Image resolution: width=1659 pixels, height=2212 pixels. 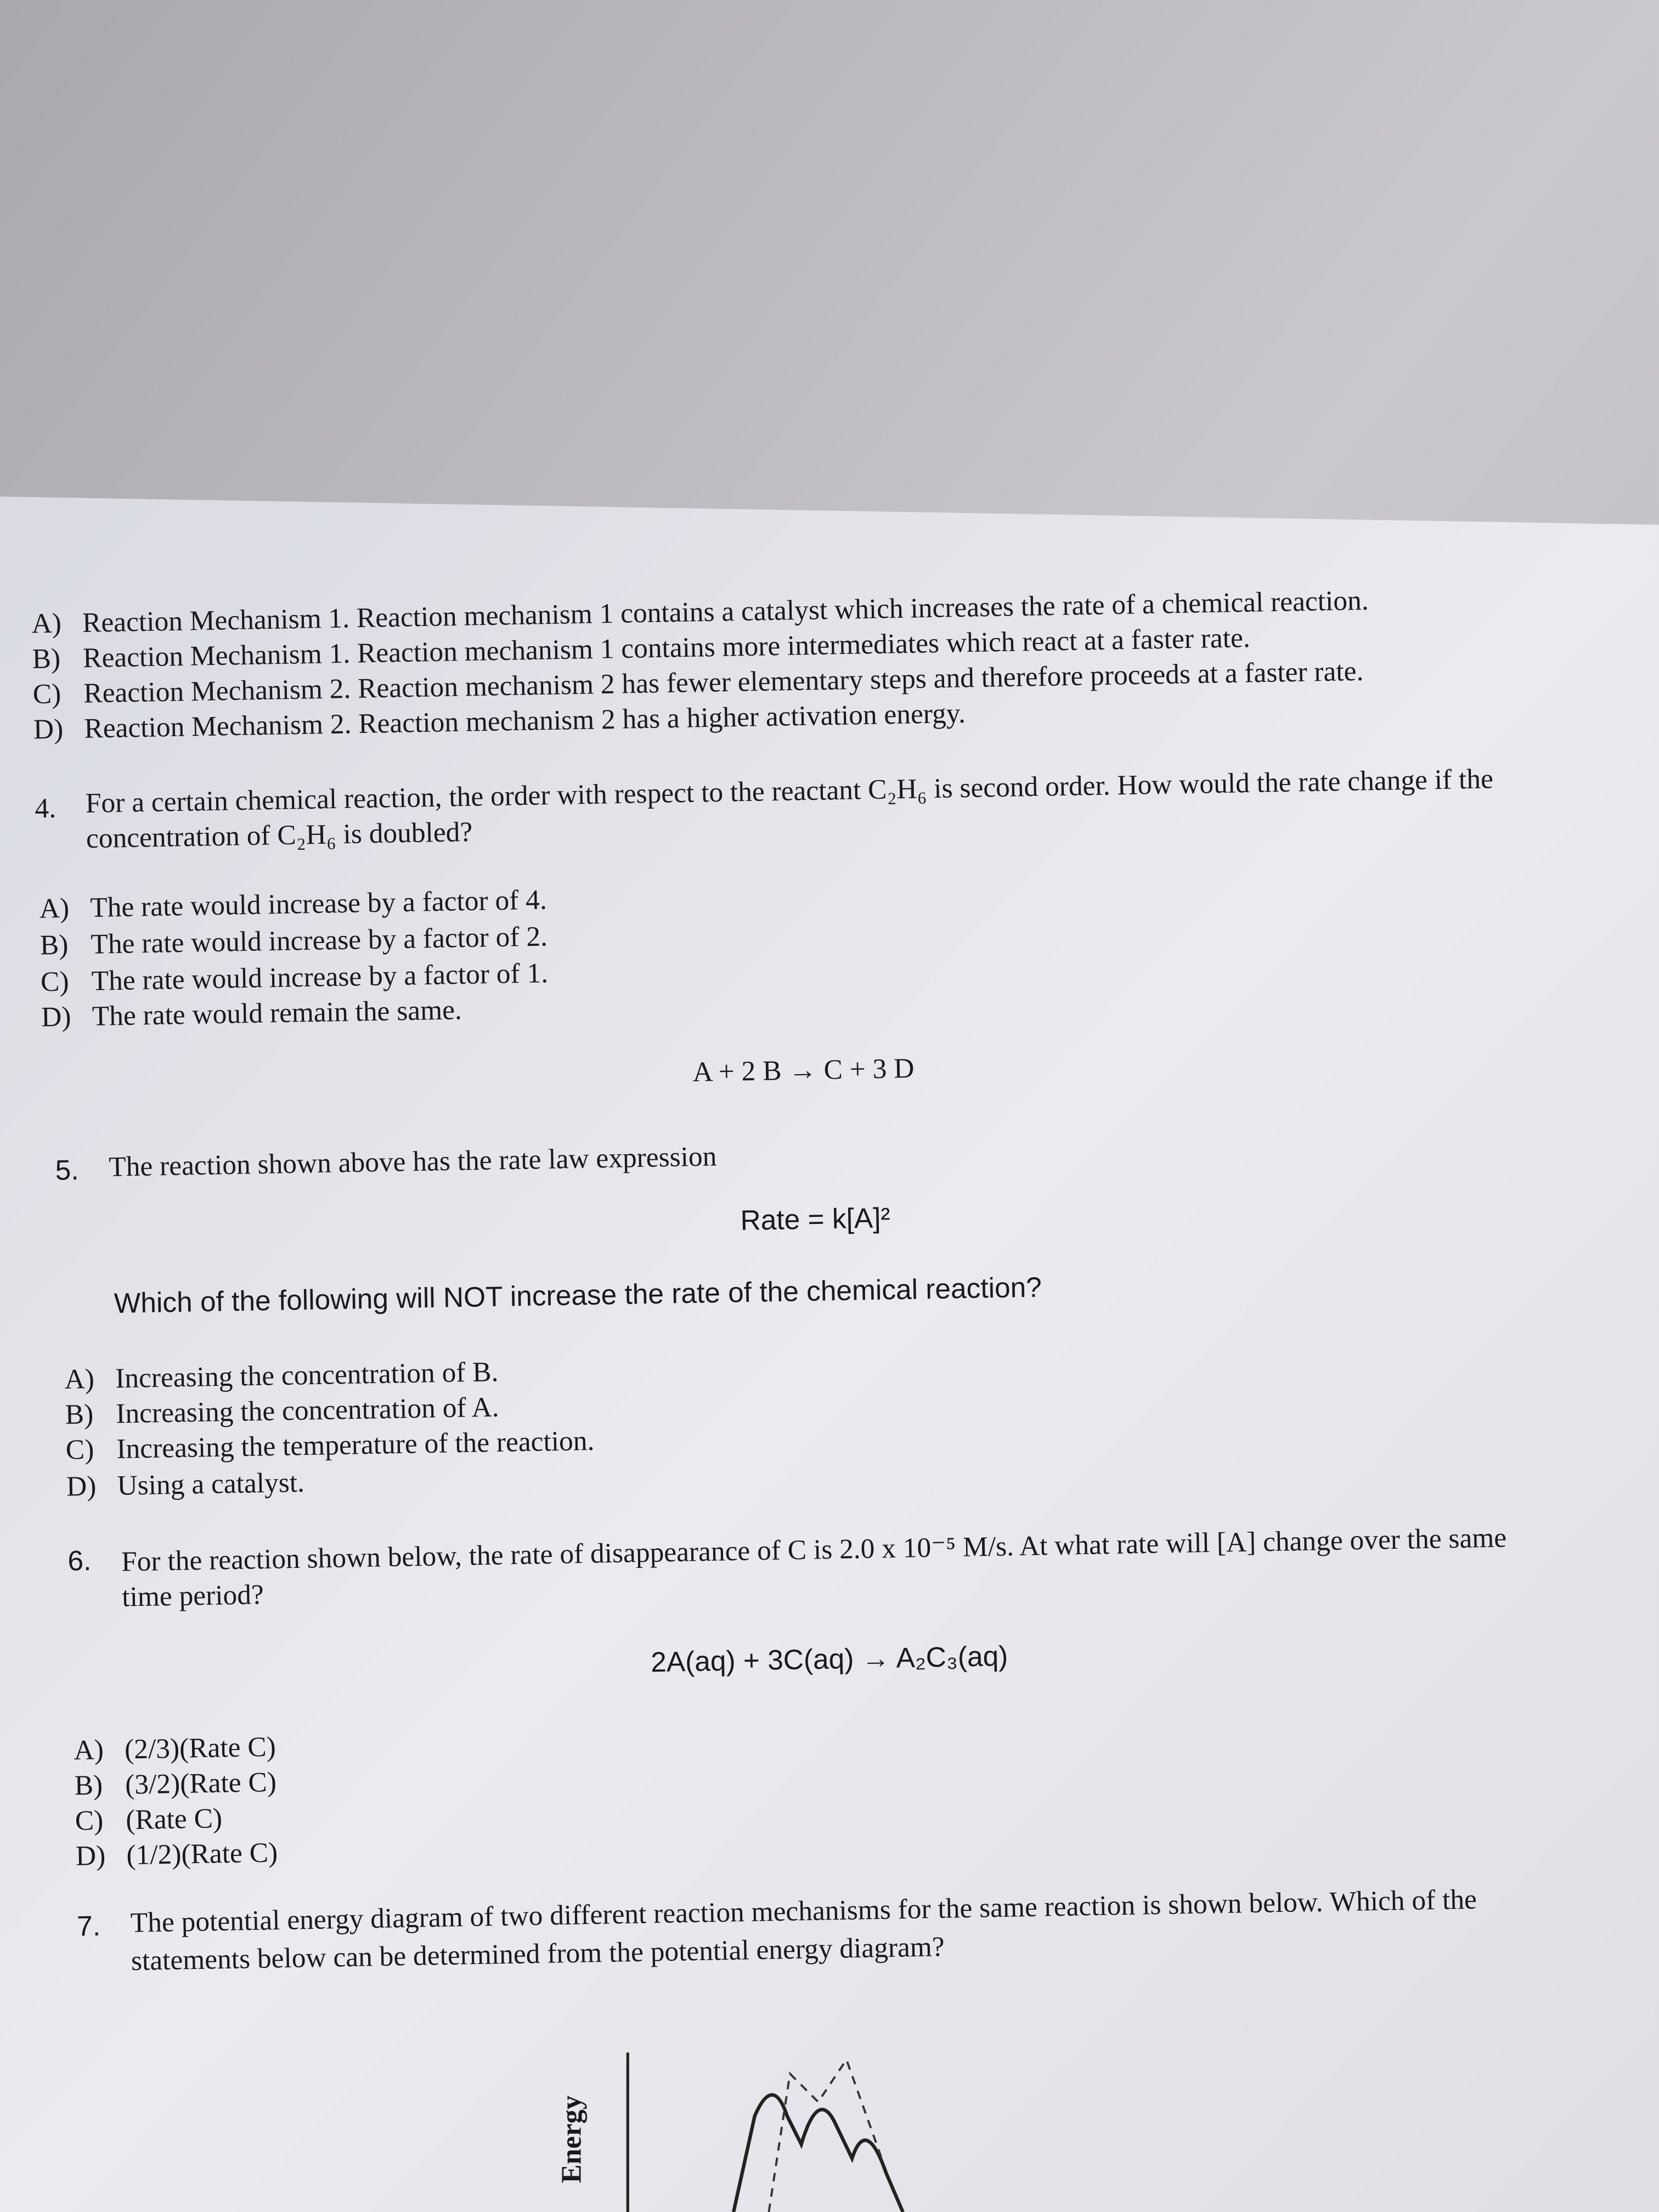 What do you see at coordinates (825, 2134) in the screenshot?
I see `energy-curve-dashed` at bounding box center [825, 2134].